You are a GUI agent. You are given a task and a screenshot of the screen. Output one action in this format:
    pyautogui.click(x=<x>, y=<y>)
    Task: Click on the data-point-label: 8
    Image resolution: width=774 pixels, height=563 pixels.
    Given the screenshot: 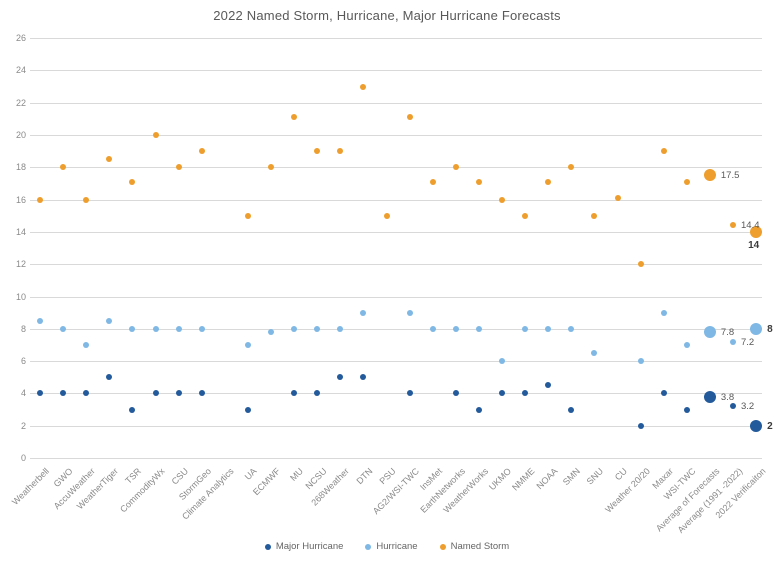 What is the action you would take?
    pyautogui.click(x=770, y=329)
    